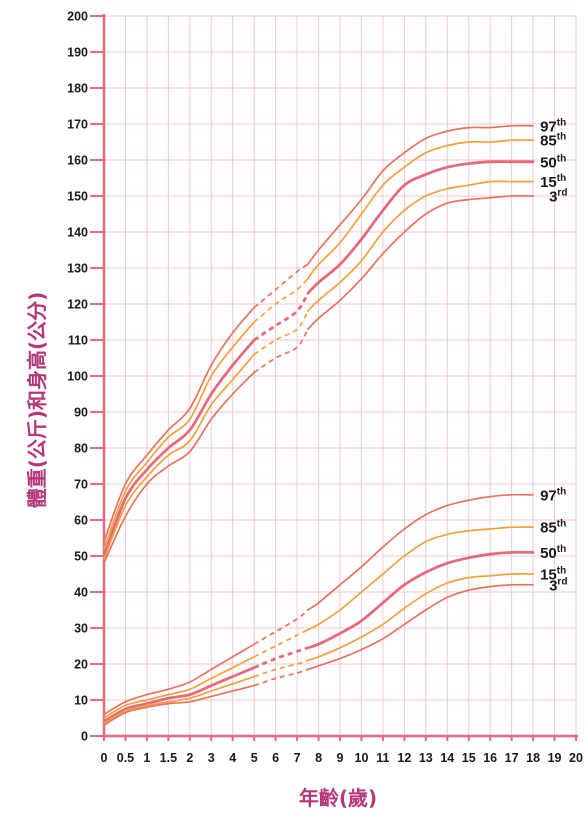 This screenshot has height=815, width=586. What do you see at coordinates (281, 300) in the screenshot?
I see `height-p85-dashed` at bounding box center [281, 300].